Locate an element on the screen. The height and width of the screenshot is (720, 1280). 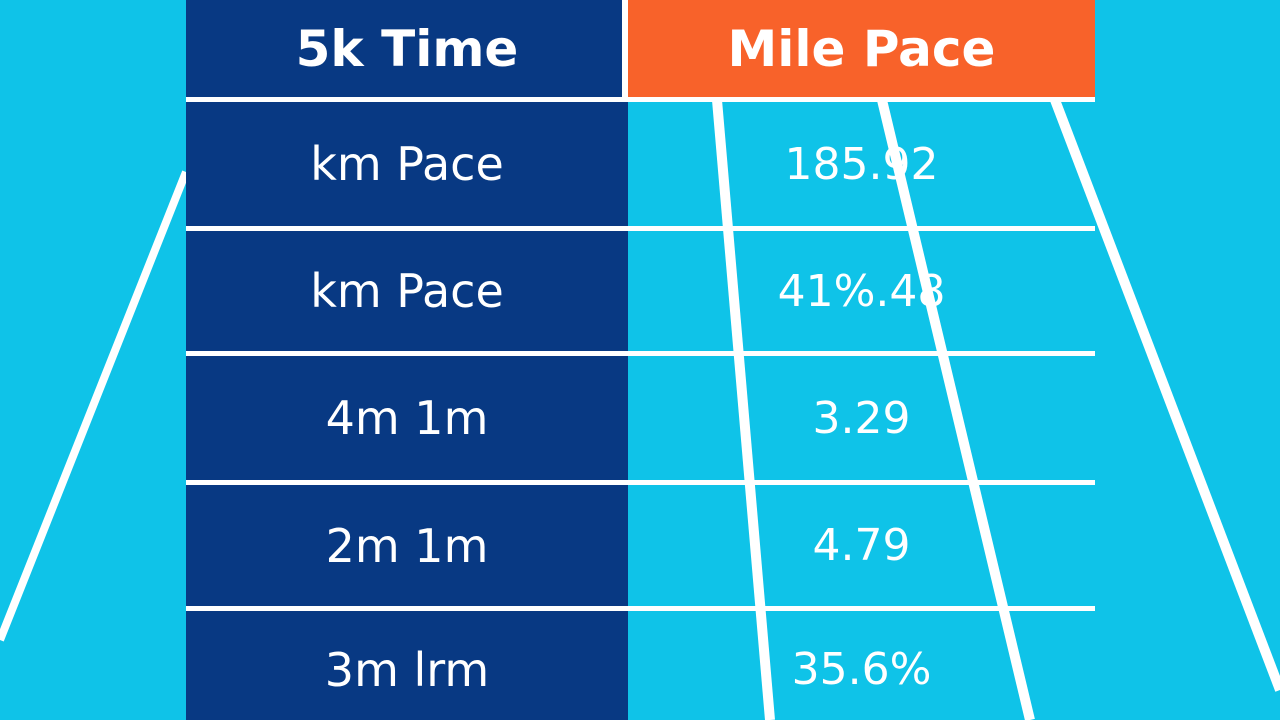
header-divider is located at coordinates (625, 49).